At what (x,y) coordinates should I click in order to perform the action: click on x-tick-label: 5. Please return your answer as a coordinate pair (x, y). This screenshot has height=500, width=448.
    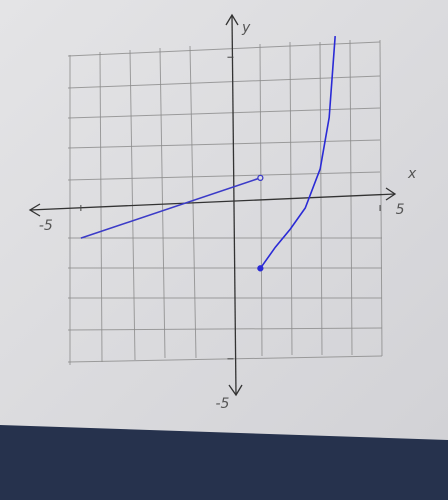
    Looking at the image, I should click on (400, 210).